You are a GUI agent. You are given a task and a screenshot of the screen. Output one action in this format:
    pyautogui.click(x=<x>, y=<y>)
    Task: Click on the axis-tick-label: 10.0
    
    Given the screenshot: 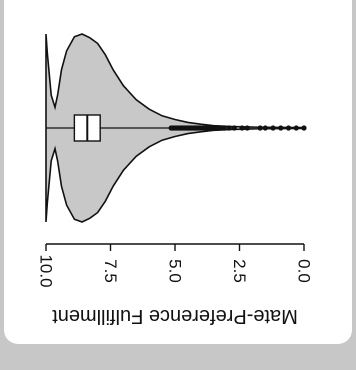 What is the action you would take?
    pyautogui.click(x=46, y=270)
    